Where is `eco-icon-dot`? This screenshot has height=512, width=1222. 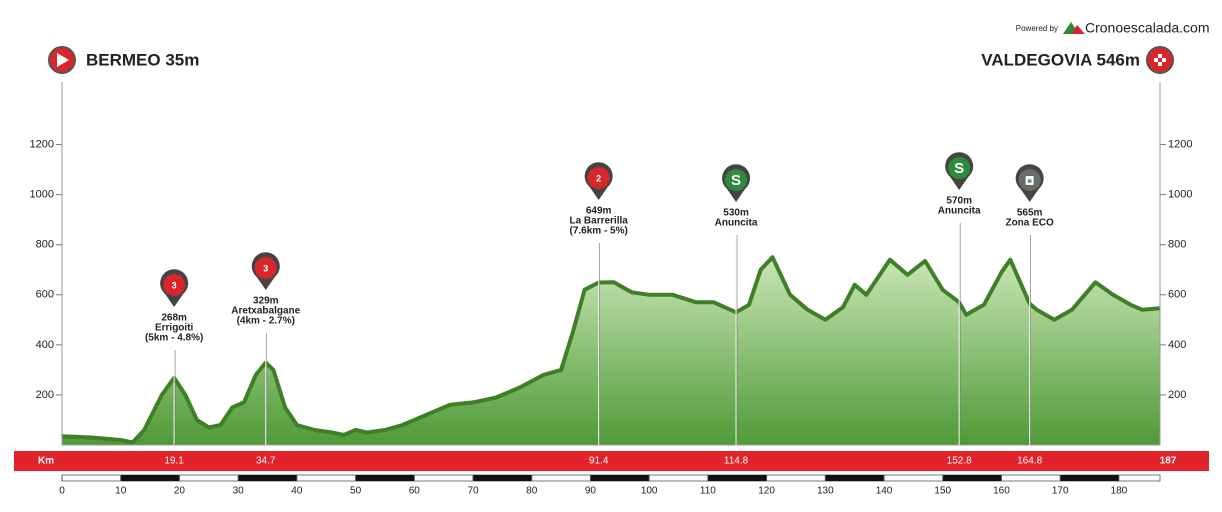
eco-icon-dot is located at coordinates (1029, 181).